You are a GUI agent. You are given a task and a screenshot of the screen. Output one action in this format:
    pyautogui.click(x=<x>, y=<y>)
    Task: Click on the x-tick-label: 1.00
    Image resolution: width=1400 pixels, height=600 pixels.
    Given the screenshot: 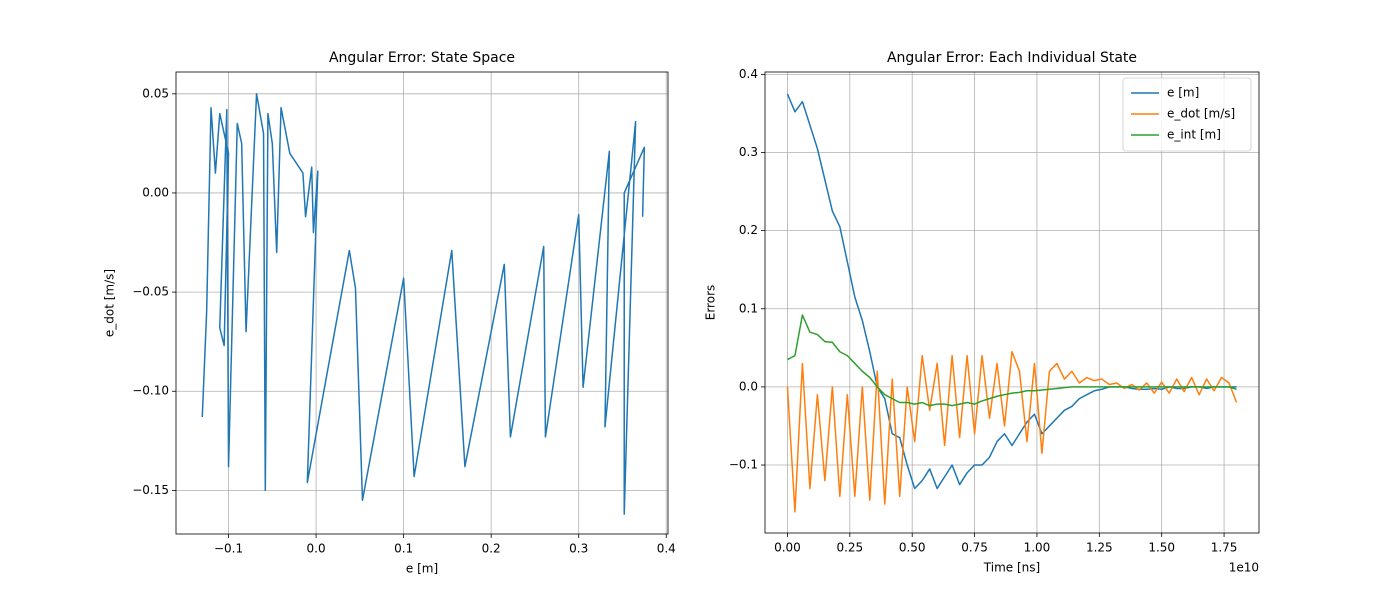 What is the action you would take?
    pyautogui.click(x=1037, y=548)
    